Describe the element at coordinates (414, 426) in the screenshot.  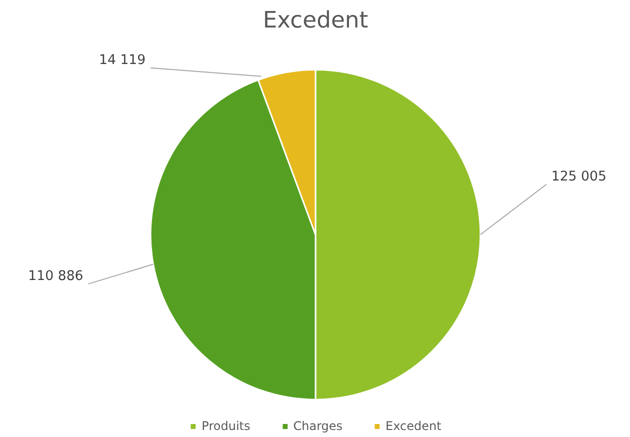
I see `legend-label: Excedent` at that location.